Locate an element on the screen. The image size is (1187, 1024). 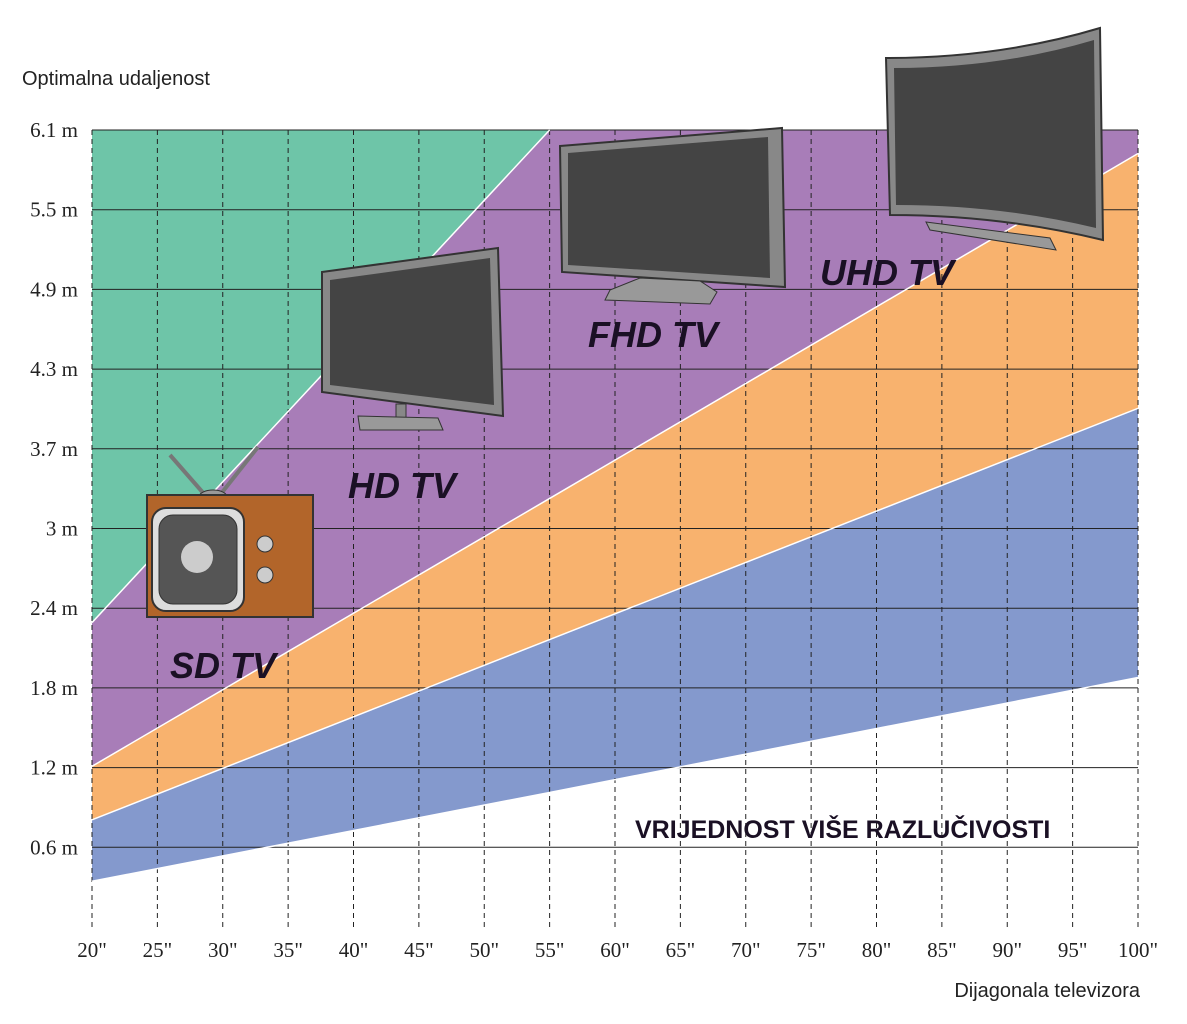
x-tick-label: 90" is located at coordinates (1007, 950).